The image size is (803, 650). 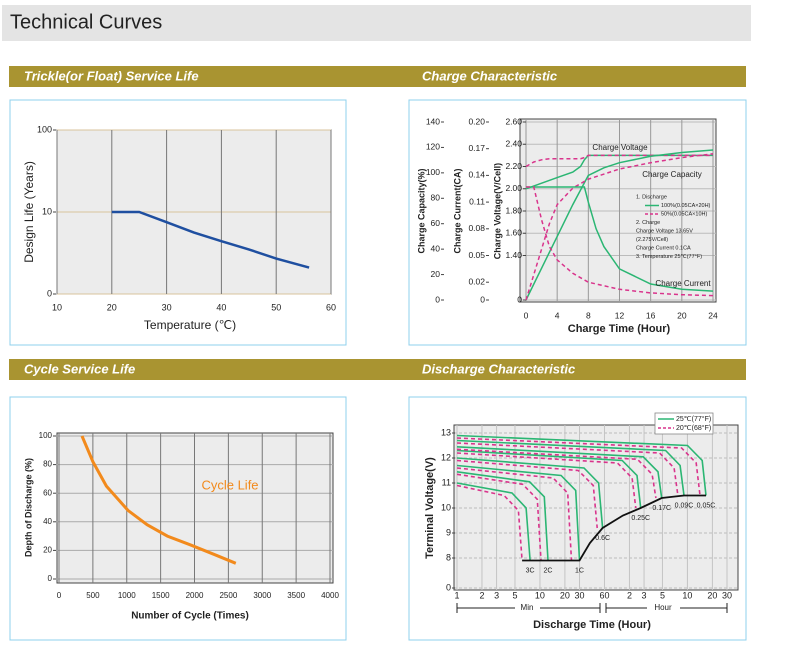 What do you see at coordinates (602, 538) in the screenshot?
I see `rate-label: 0.6C` at bounding box center [602, 538].